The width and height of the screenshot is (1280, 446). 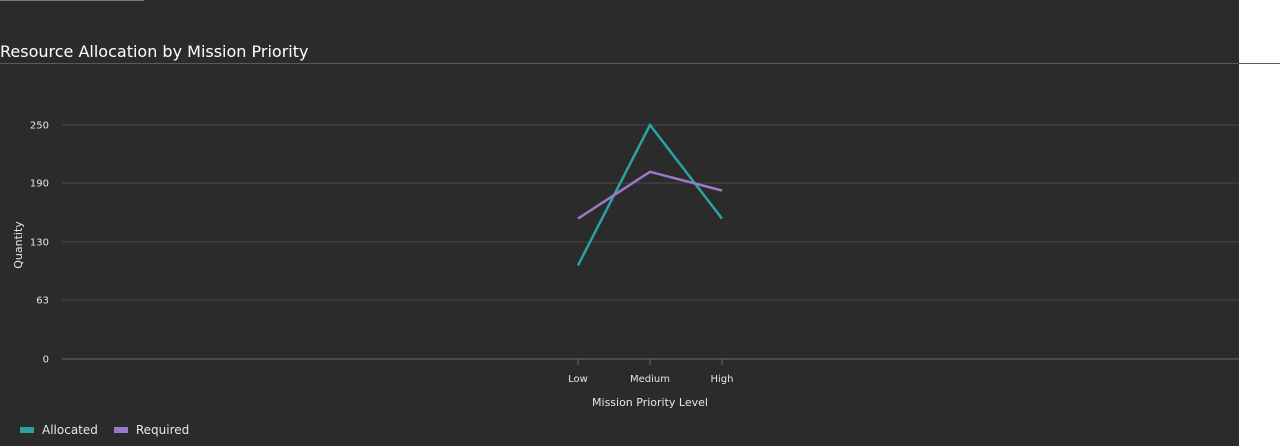 What do you see at coordinates (18, 245) in the screenshot?
I see `y-axis-label: Quantity` at bounding box center [18, 245].